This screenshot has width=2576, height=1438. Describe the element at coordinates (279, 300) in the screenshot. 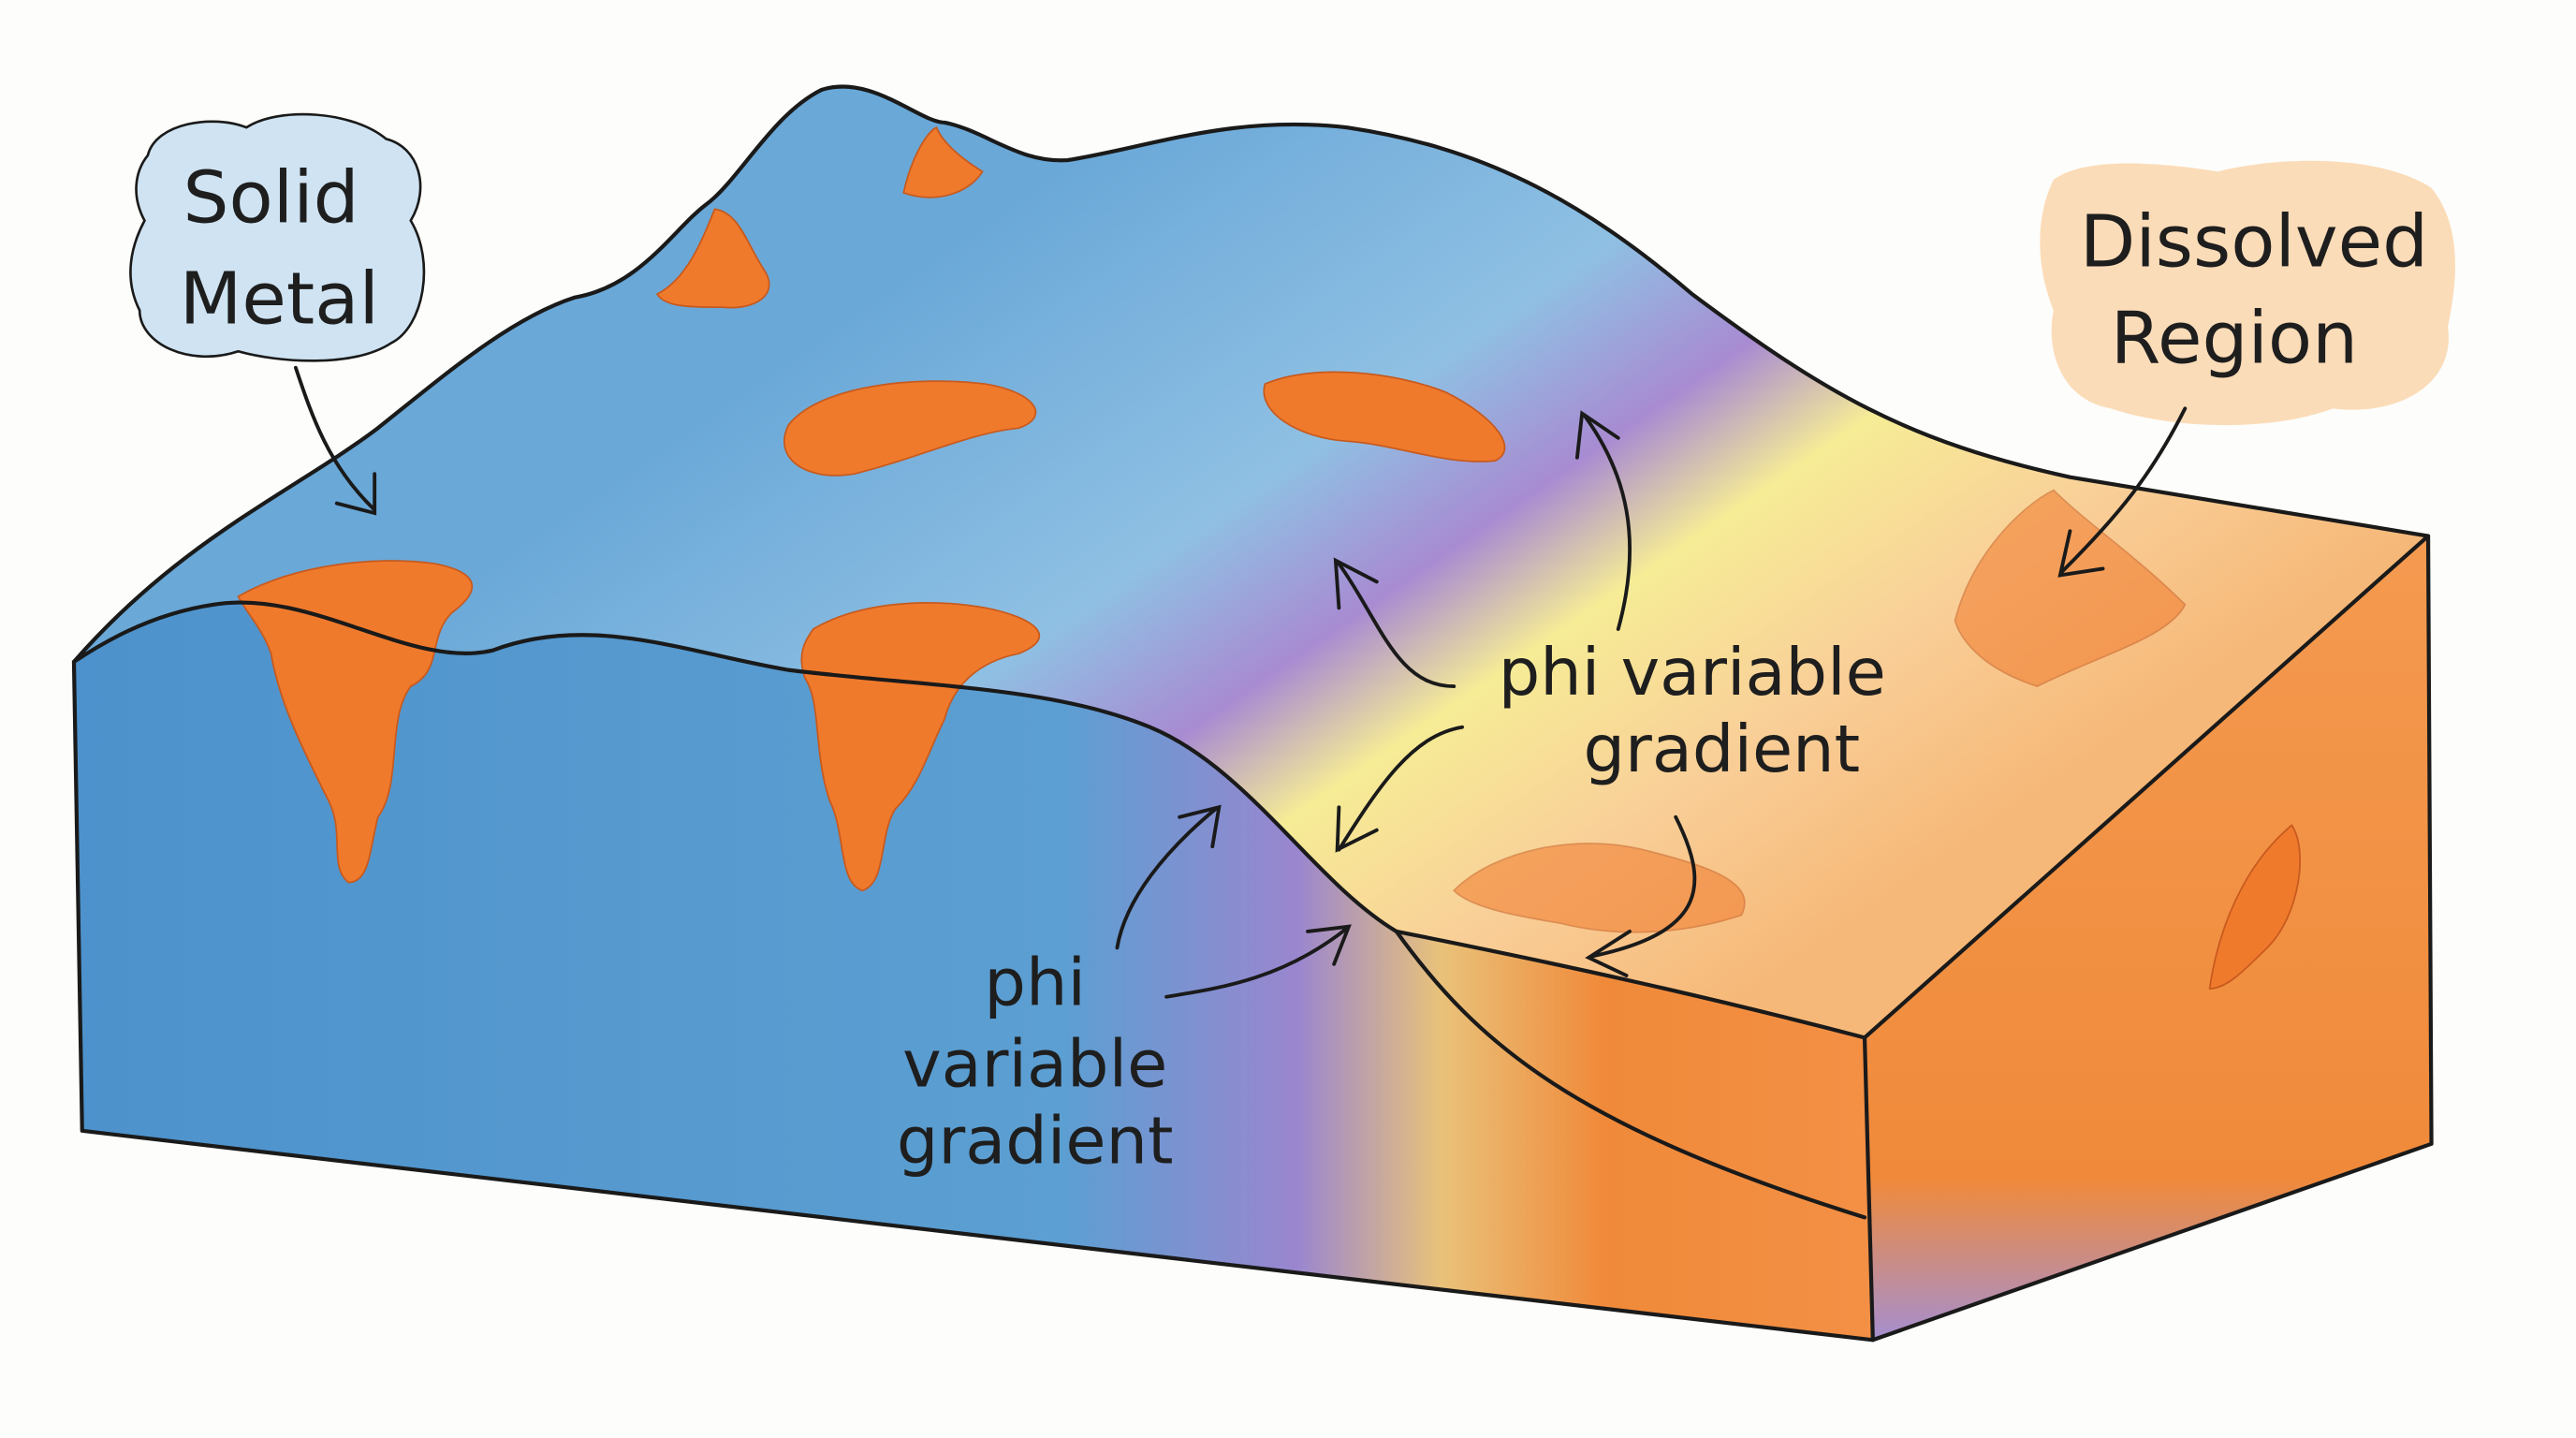

I see `solid-metal-label-line2: Metal` at that location.